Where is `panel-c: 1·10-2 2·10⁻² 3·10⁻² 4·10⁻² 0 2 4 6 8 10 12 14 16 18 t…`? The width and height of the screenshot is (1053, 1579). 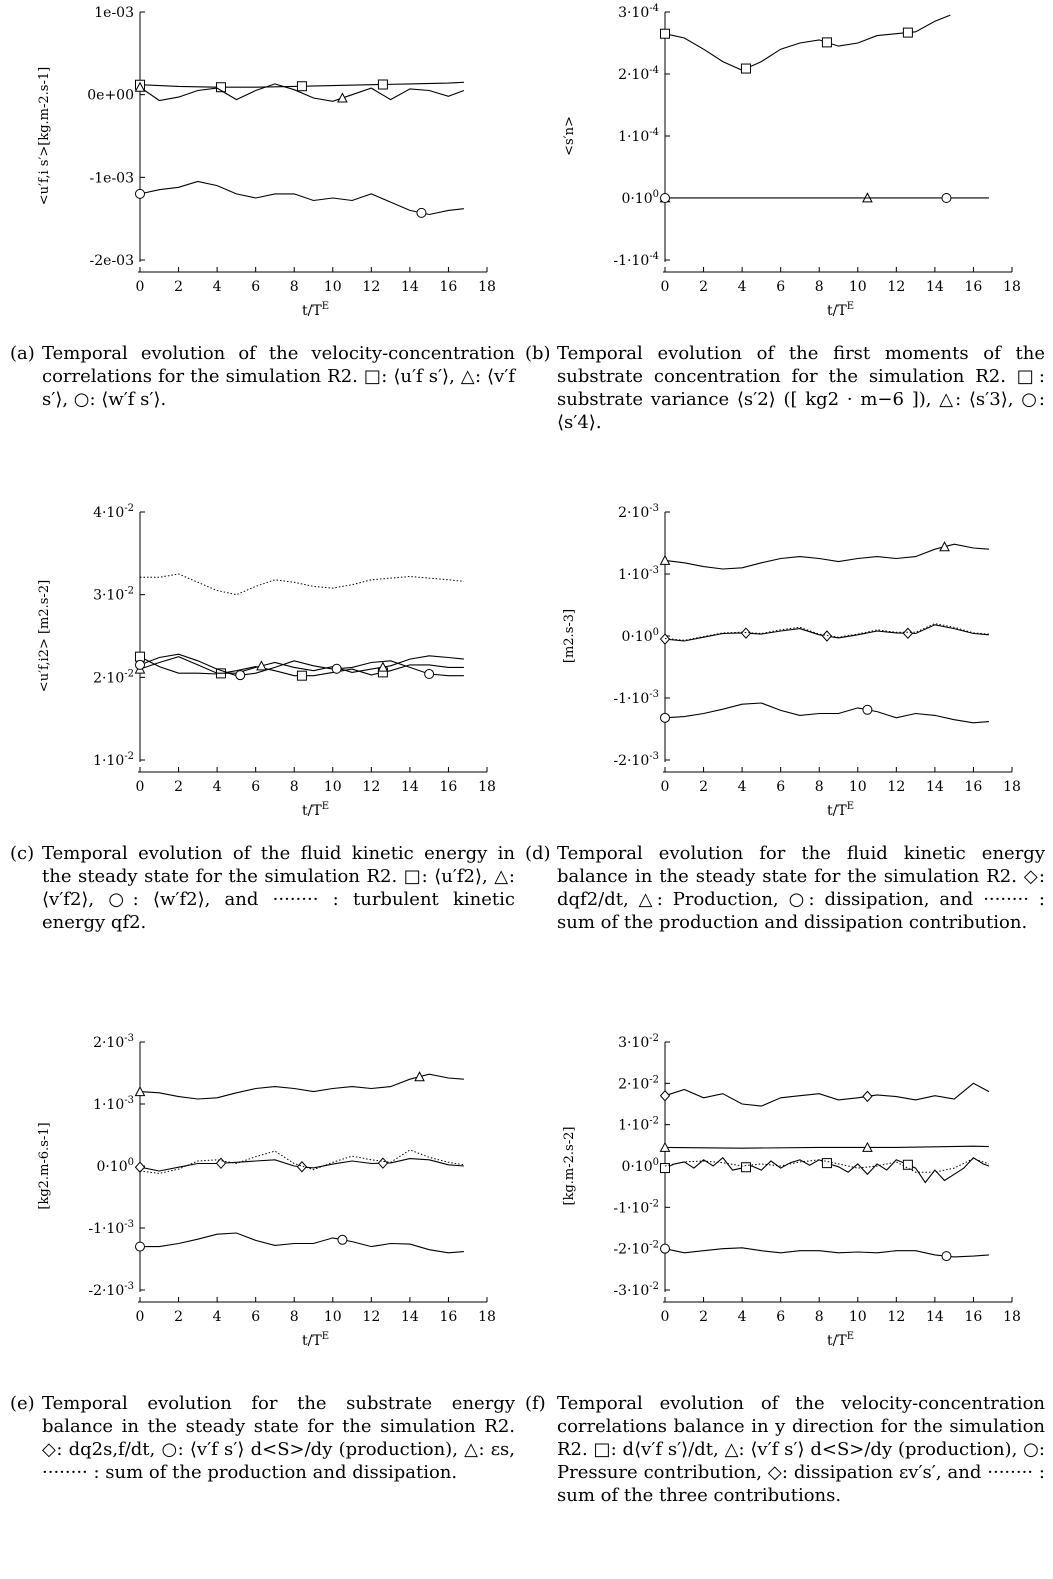
panel-c: 1·10-2 2·10⁻² 3·10⁻² 4·10⁻² 0 2 4 6 8 10 12 14 16 18 t… is located at coordinates (260, 665).